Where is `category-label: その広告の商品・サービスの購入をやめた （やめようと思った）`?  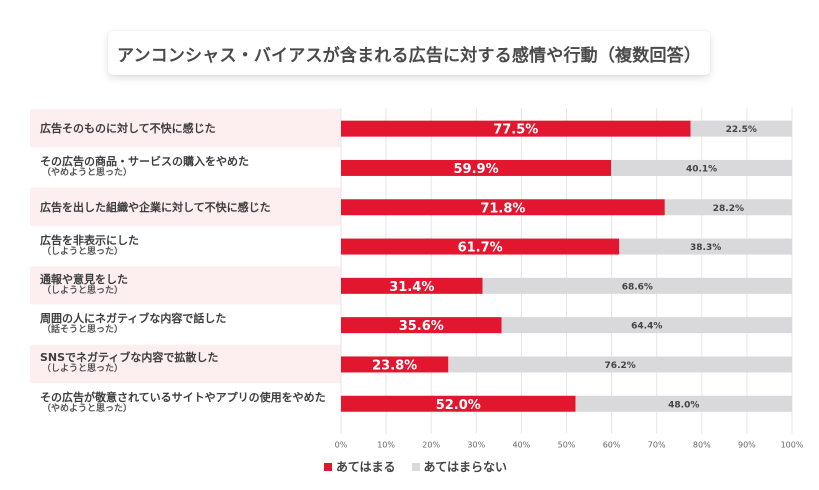 category-label: その広告の商品・サービスの購入をやめた （やめようと思った） is located at coordinates (144, 167).